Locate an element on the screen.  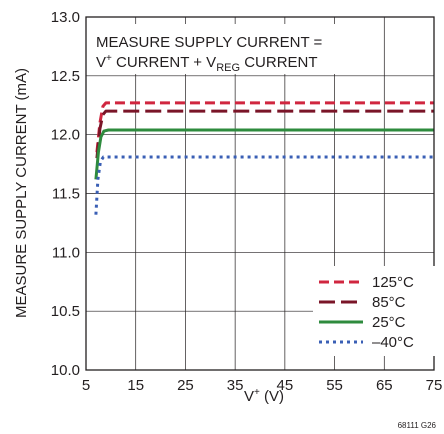
legend-label-0: 125°C is located at coordinates (393, 282).